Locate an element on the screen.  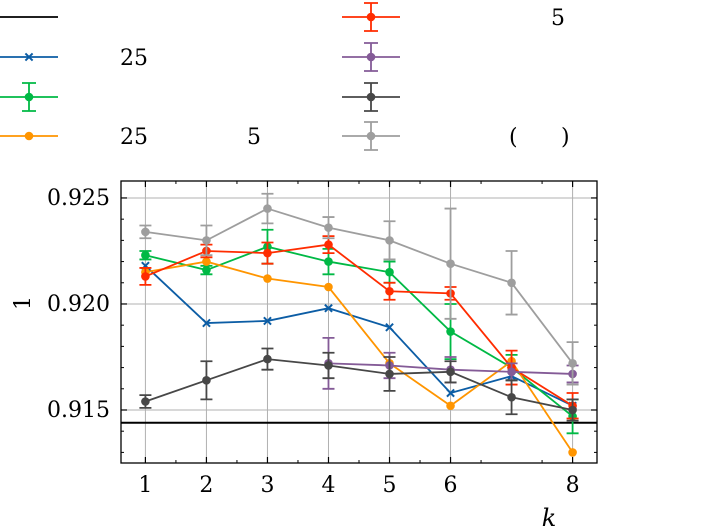
x-tick-label: 4 is located at coordinates (328, 485).